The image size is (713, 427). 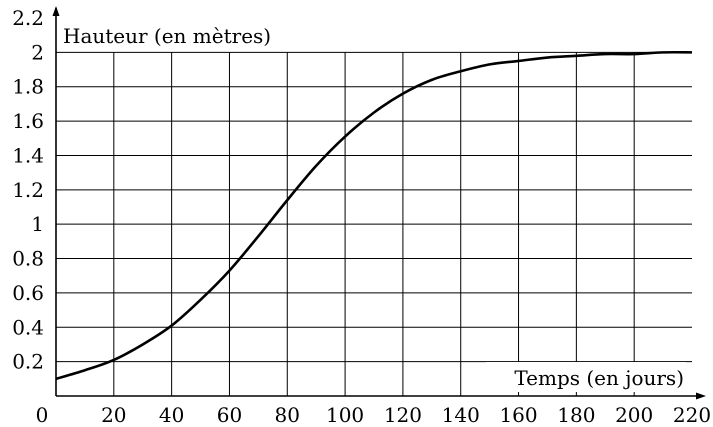 What do you see at coordinates (634, 415) in the screenshot?
I see `x-tick-label-200: 200` at bounding box center [634, 415].